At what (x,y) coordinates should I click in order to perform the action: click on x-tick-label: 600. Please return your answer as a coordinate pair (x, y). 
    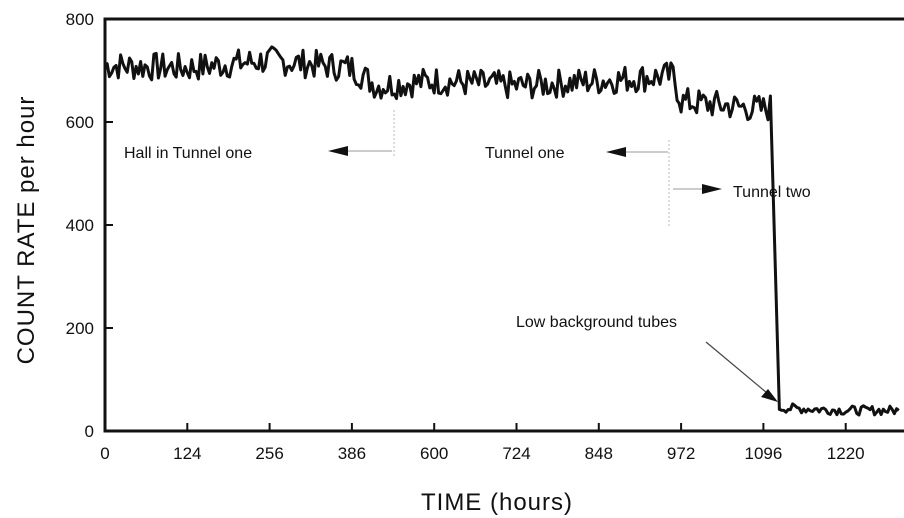
    Looking at the image, I should click on (434, 453).